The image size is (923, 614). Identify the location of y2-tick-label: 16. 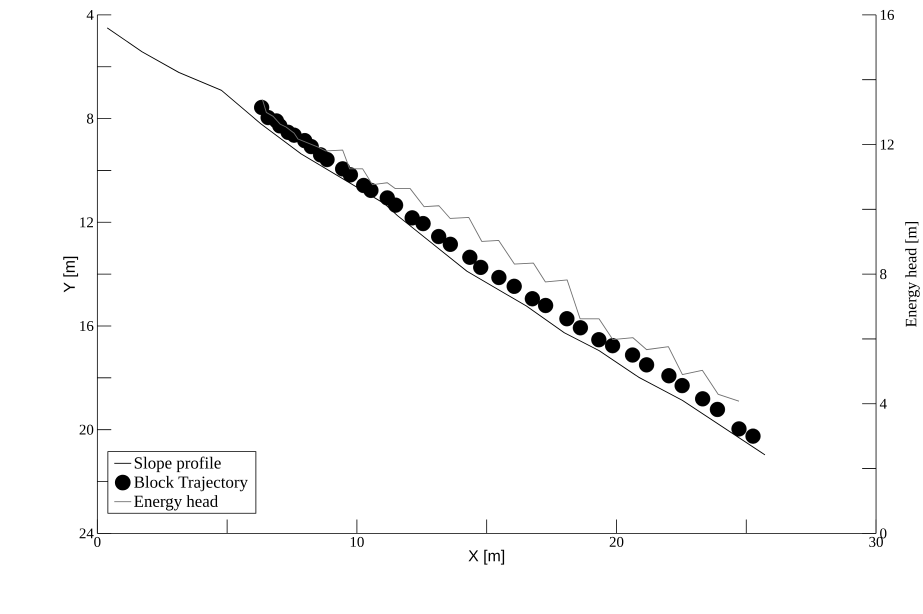
(887, 15).